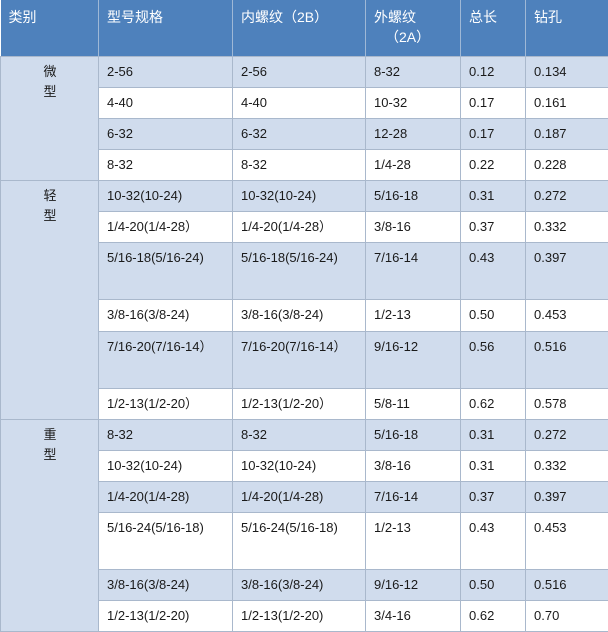 Image resolution: width=608 pixels, height=632 pixels. I want to click on cell-internal-thread: 7/16-20(7/16-14）, so click(299, 359).